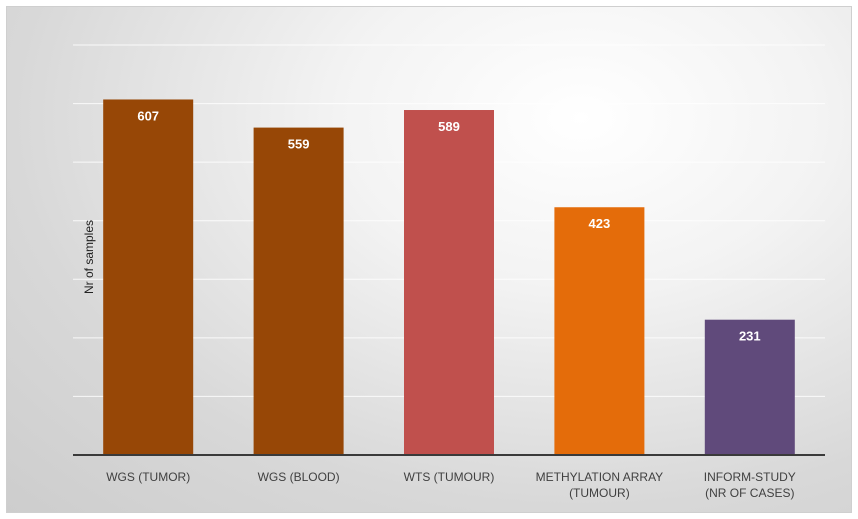 The width and height of the screenshot is (858, 519). What do you see at coordinates (600, 477) in the screenshot?
I see `category-label: METHYLATION ARRAY` at bounding box center [600, 477].